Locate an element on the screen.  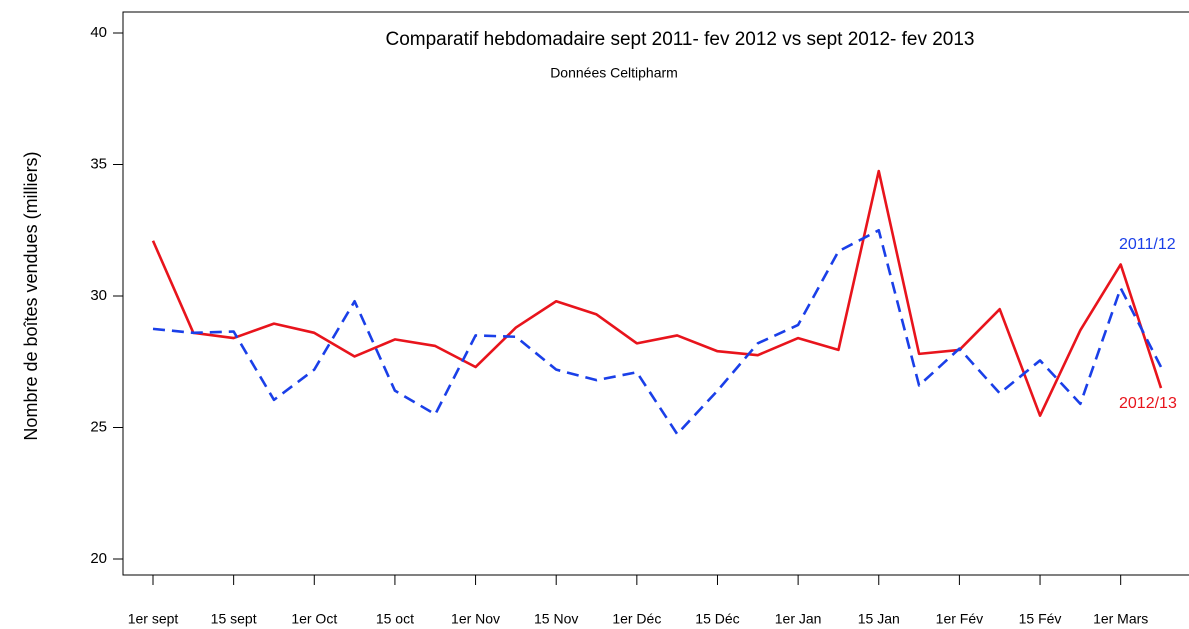
x-tick-label: 1er Déc is located at coordinates (636, 619).